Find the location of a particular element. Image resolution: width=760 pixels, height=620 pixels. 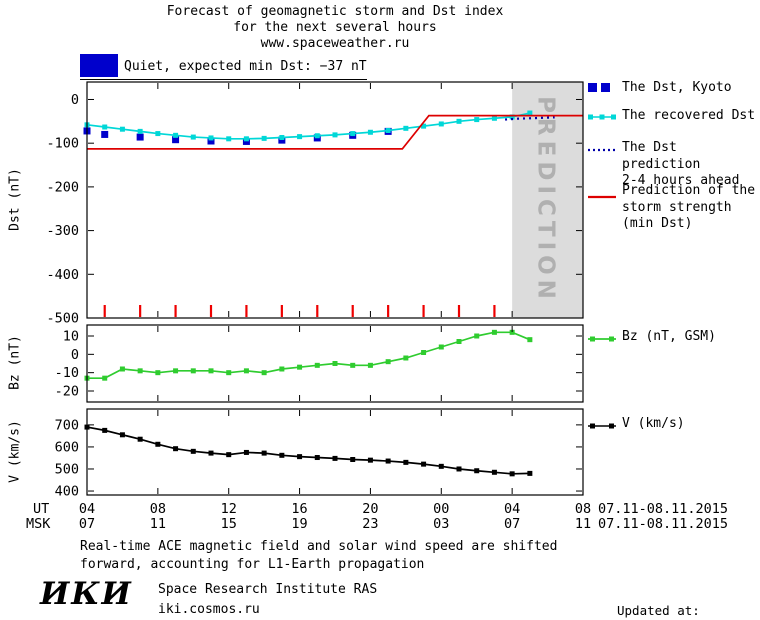

institute-site-url: iki.cosmos.ru is located at coordinates (209, 609).